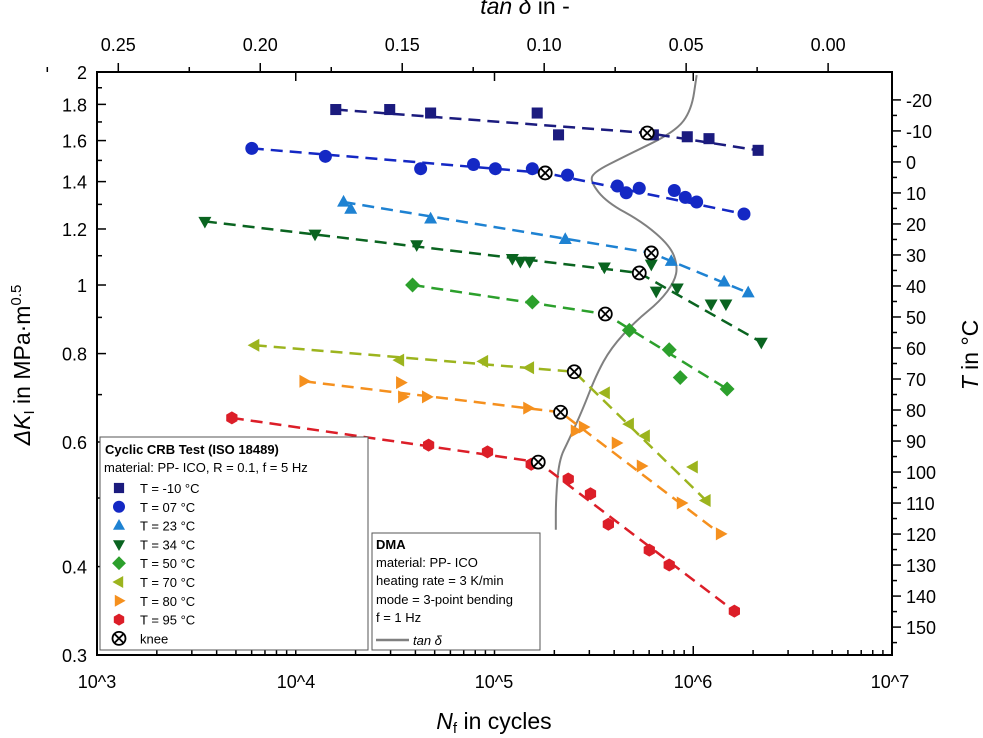 The width and height of the screenshot is (983, 738). Describe the element at coordinates (920, 504) in the screenshot. I see `right-tick-label: 110` at that location.